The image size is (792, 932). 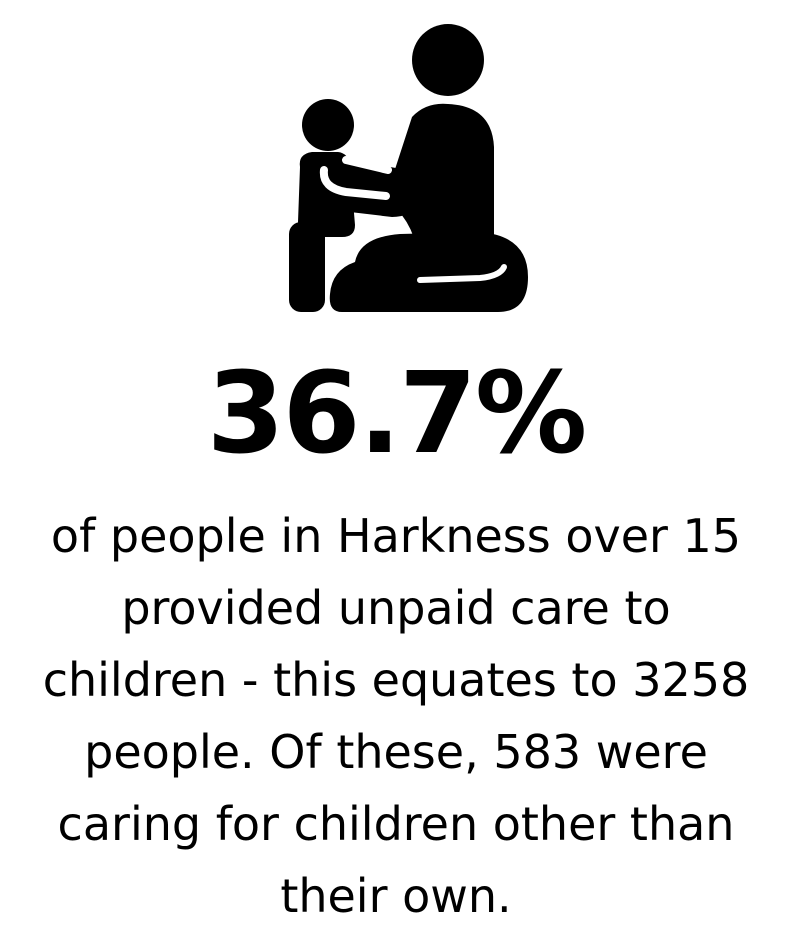 I want to click on description-line: of people in Harkness over 15, so click(x=396, y=536).